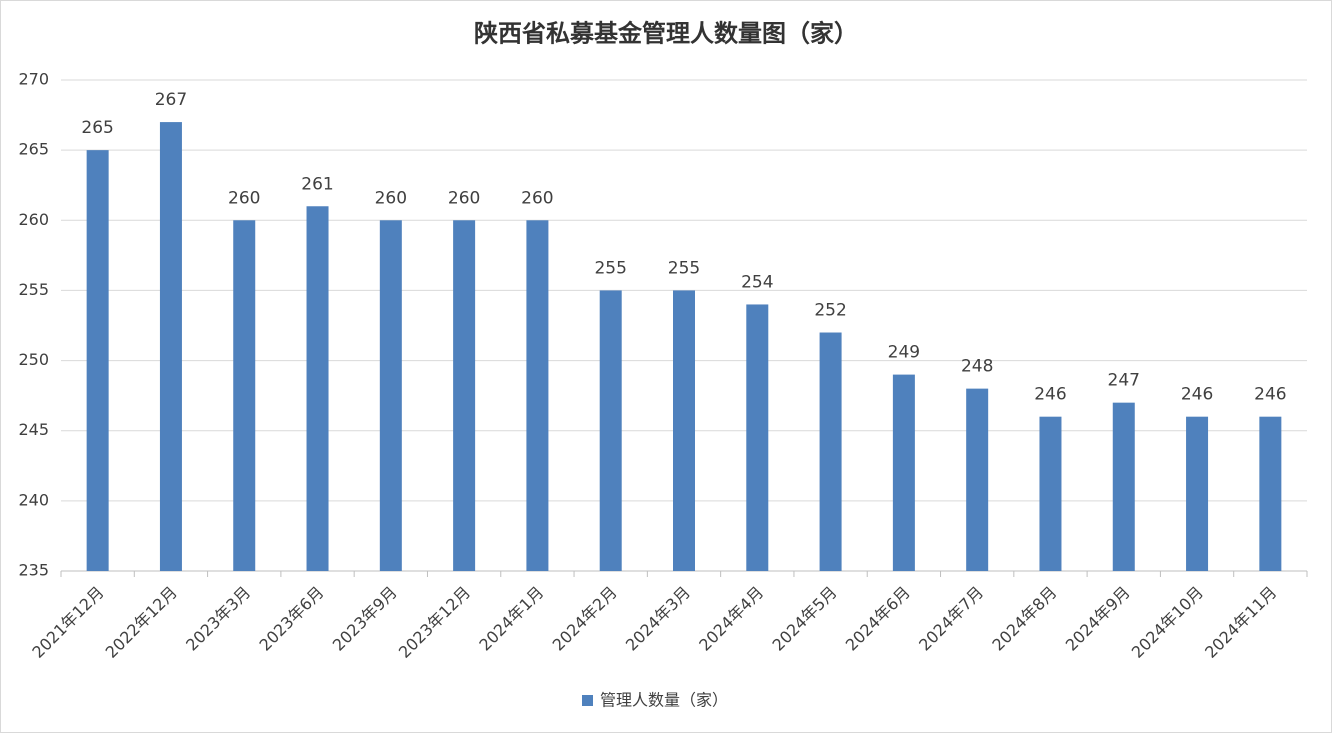 Image resolution: width=1332 pixels, height=737 pixels. What do you see at coordinates (33, 289) in the screenshot?
I see `y-tick-label: 255` at bounding box center [33, 289].